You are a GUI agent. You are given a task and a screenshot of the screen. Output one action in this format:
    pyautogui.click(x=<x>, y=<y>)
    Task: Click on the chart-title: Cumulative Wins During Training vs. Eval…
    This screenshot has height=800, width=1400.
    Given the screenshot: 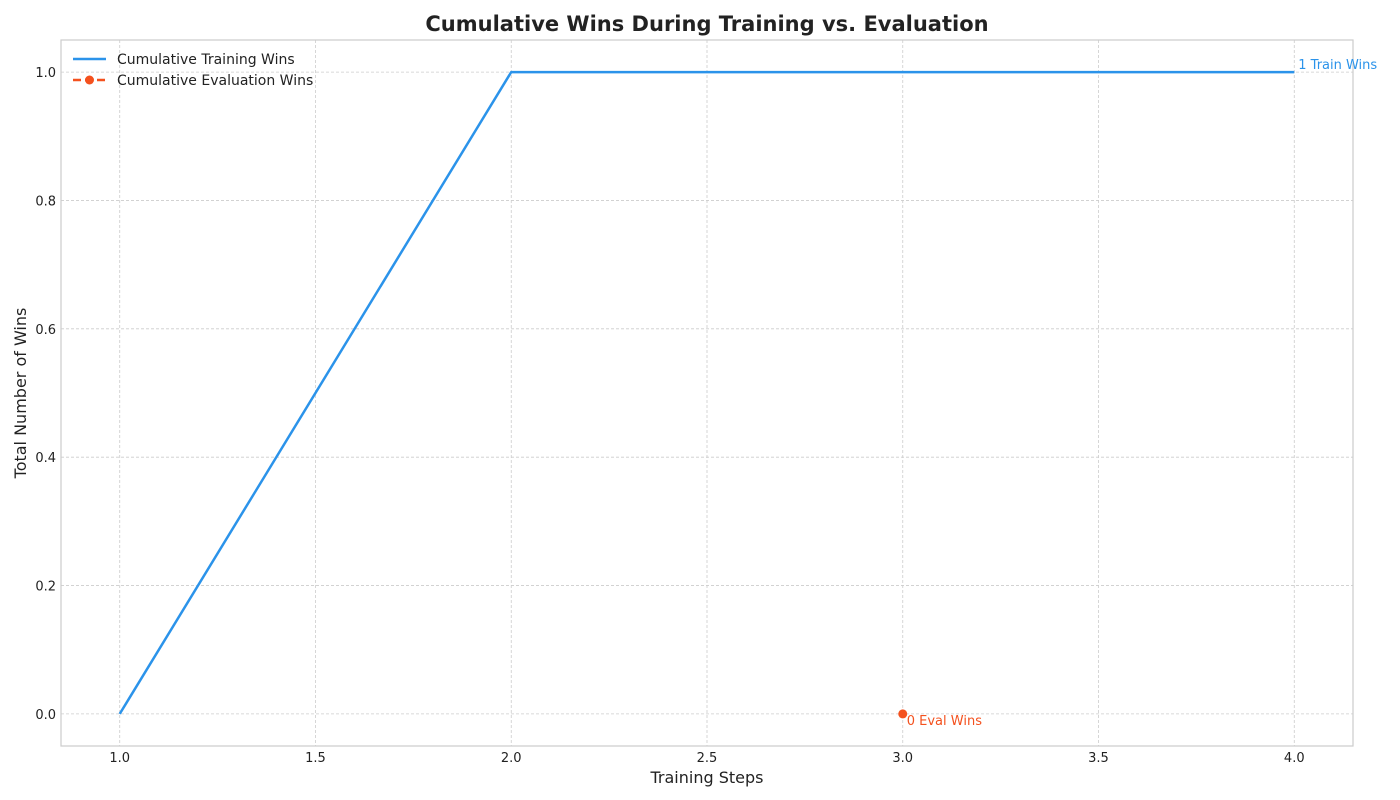 What is the action you would take?
    pyautogui.click(x=706, y=24)
    